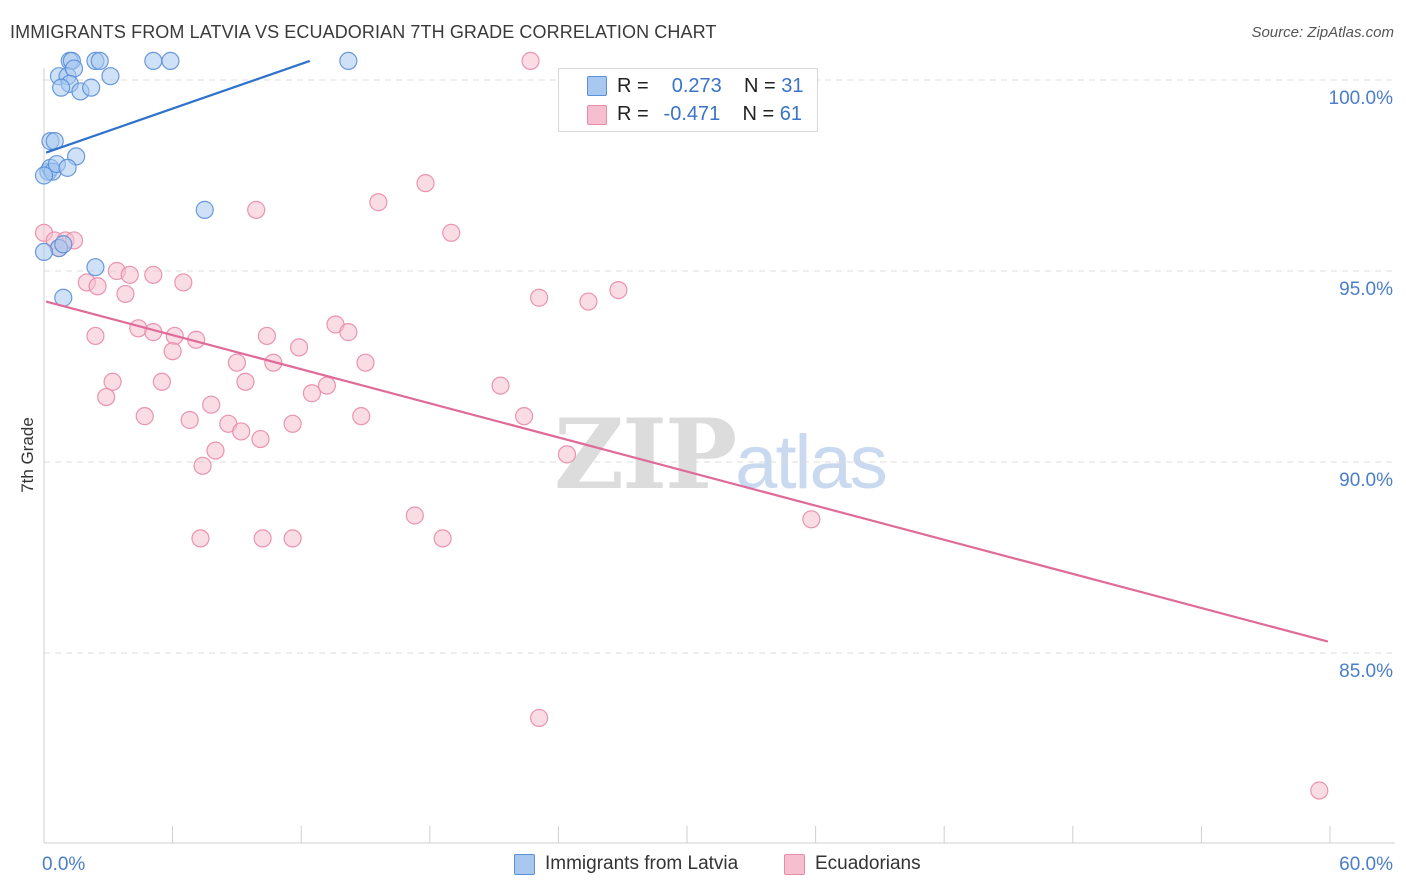 The height and width of the screenshot is (892, 1406). What do you see at coordinates (1361, 98) in the screenshot?
I see `y-tick-label: 100.0%` at bounding box center [1361, 98].